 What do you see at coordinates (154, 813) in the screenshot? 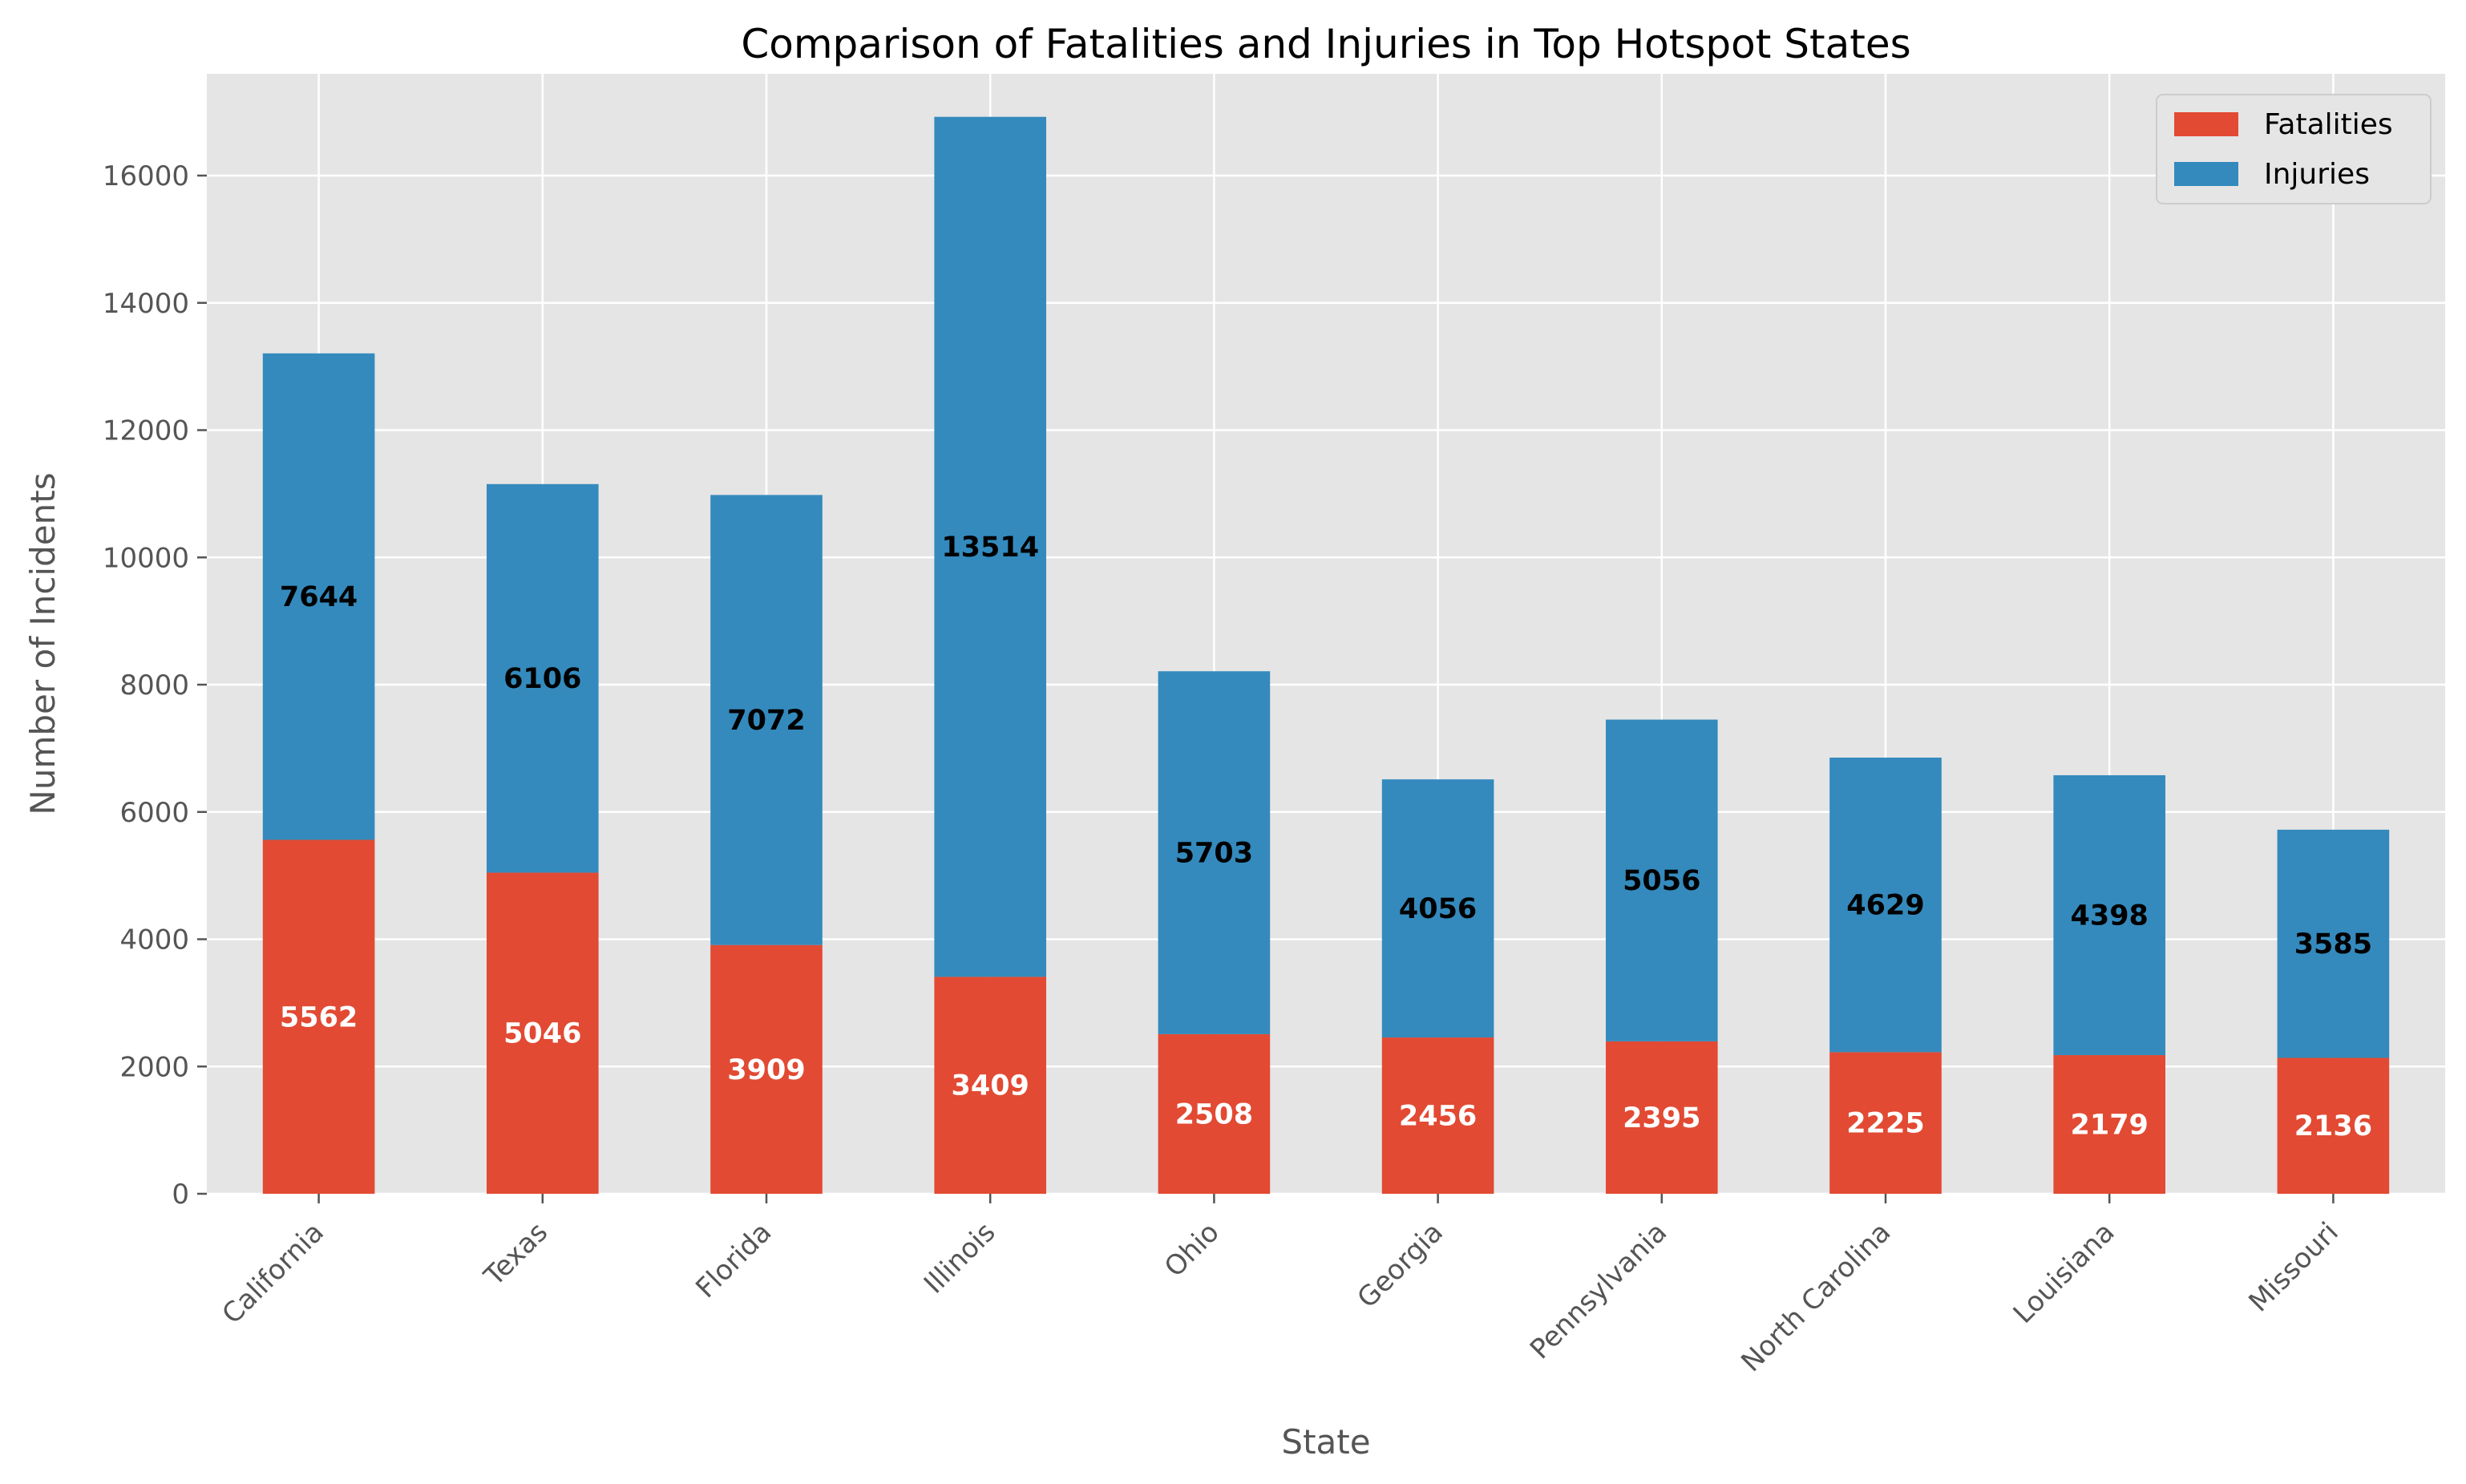
I see `y-tick-label: 6000` at bounding box center [154, 813].